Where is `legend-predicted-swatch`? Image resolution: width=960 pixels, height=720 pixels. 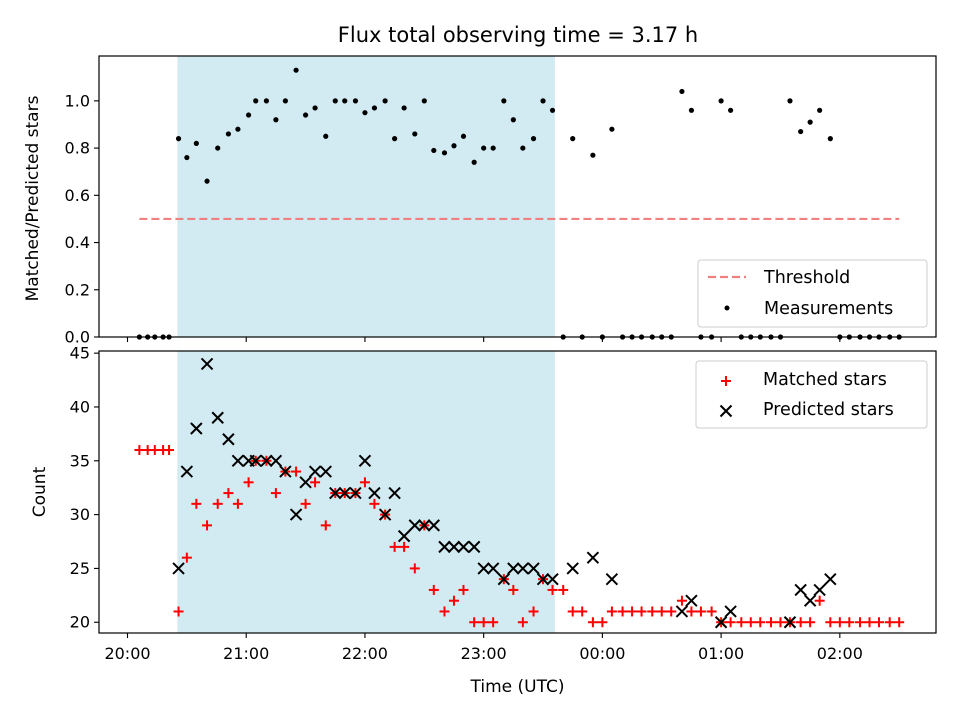 legend-predicted-swatch is located at coordinates (726, 411).